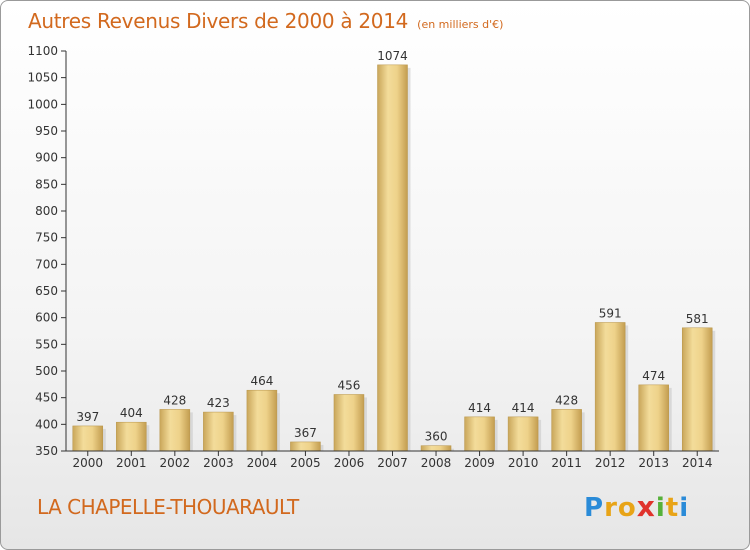  What do you see at coordinates (610, 463) in the screenshot?
I see `x-tick-label: 2012` at bounding box center [610, 463].